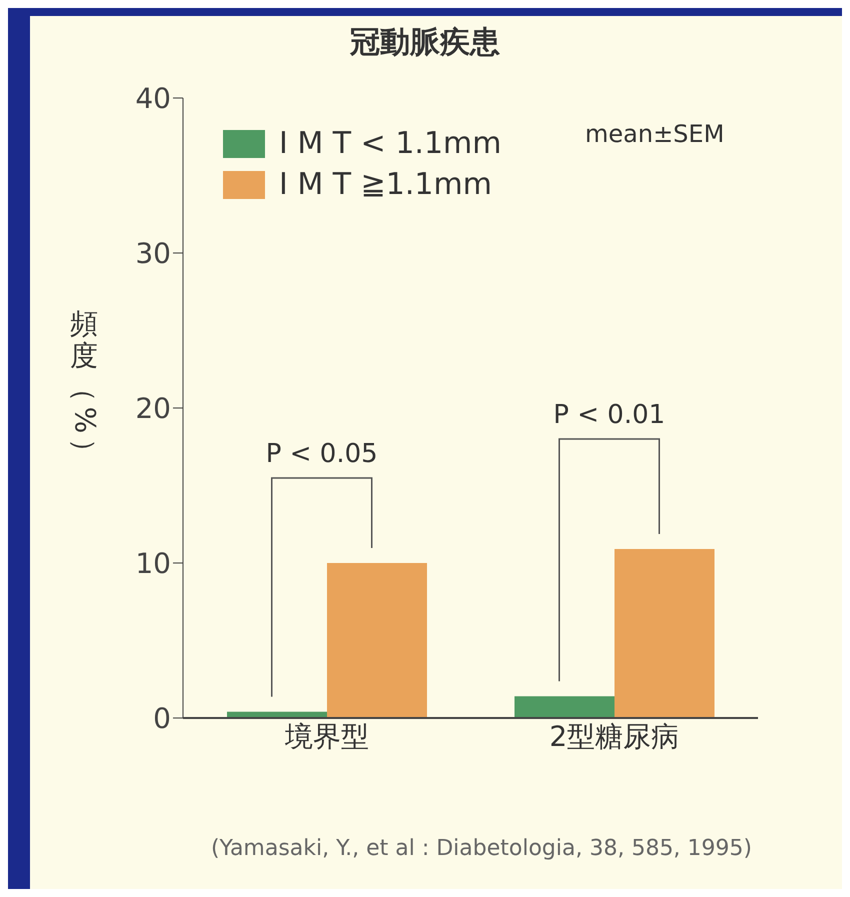 This screenshot has height=897, width=850. What do you see at coordinates (385, 184) in the screenshot?
I see `legend-label: I M T ≧1.1mm` at bounding box center [385, 184].